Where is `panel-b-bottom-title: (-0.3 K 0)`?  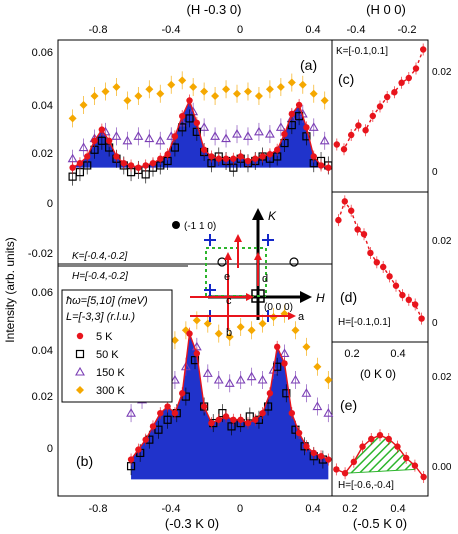 panel-b-bottom-title: (-0.3 K 0) is located at coordinates (192, 523).